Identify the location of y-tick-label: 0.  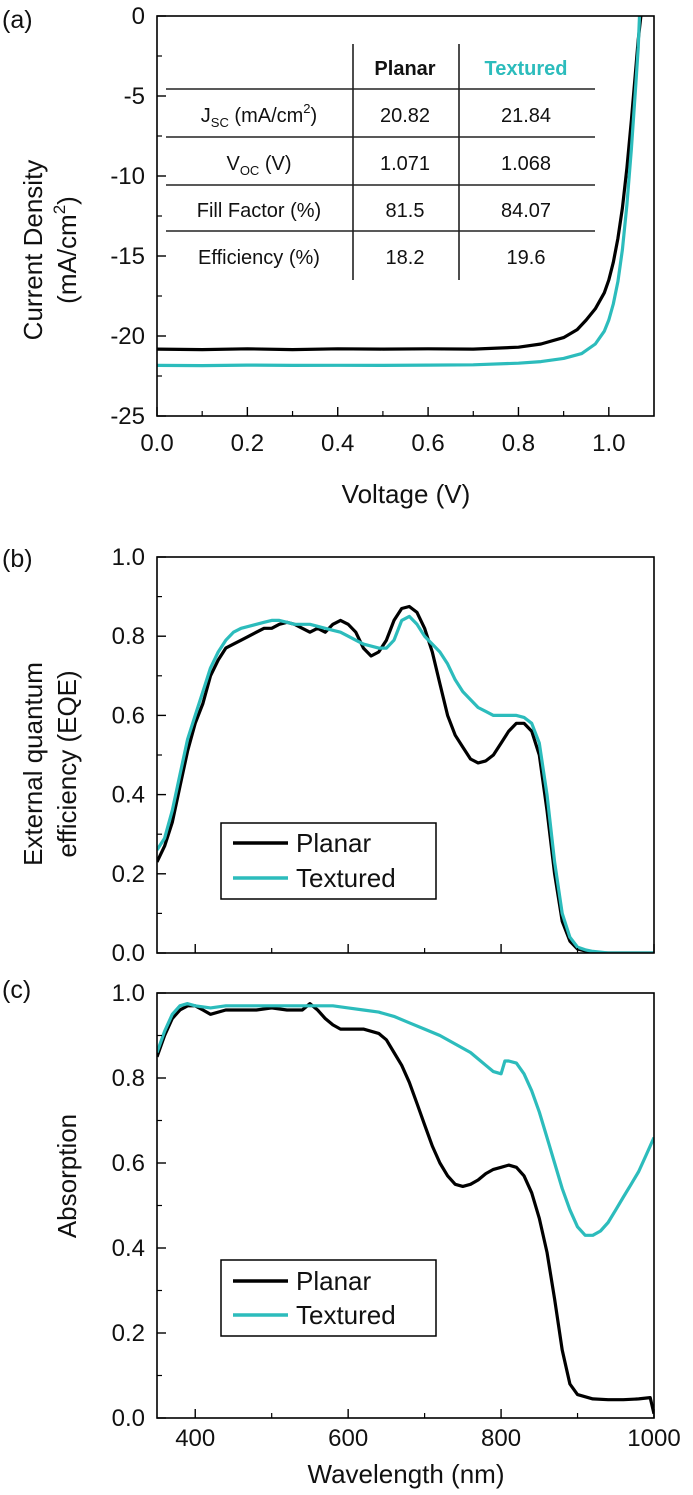
(138, 16).